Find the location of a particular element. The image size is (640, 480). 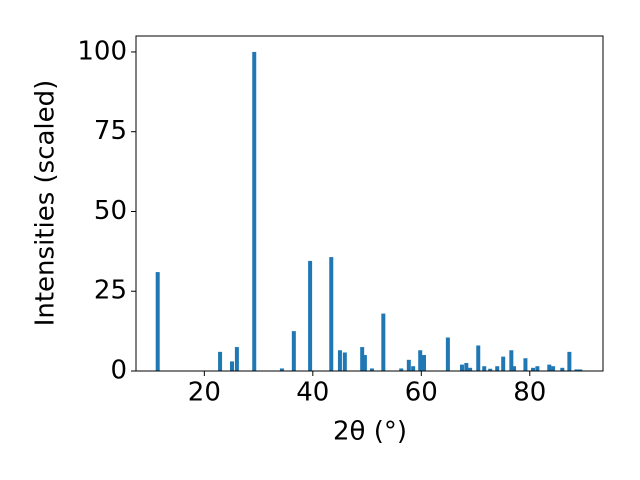

x-tick-label: 60 is located at coordinates (421, 393).